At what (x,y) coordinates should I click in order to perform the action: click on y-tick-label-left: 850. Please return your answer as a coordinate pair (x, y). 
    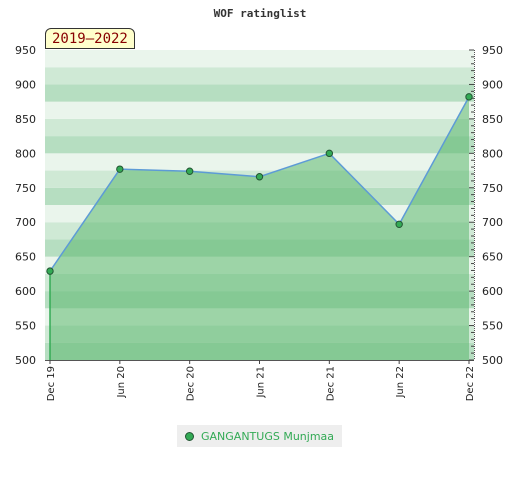
    Looking at the image, I should click on (25, 119).